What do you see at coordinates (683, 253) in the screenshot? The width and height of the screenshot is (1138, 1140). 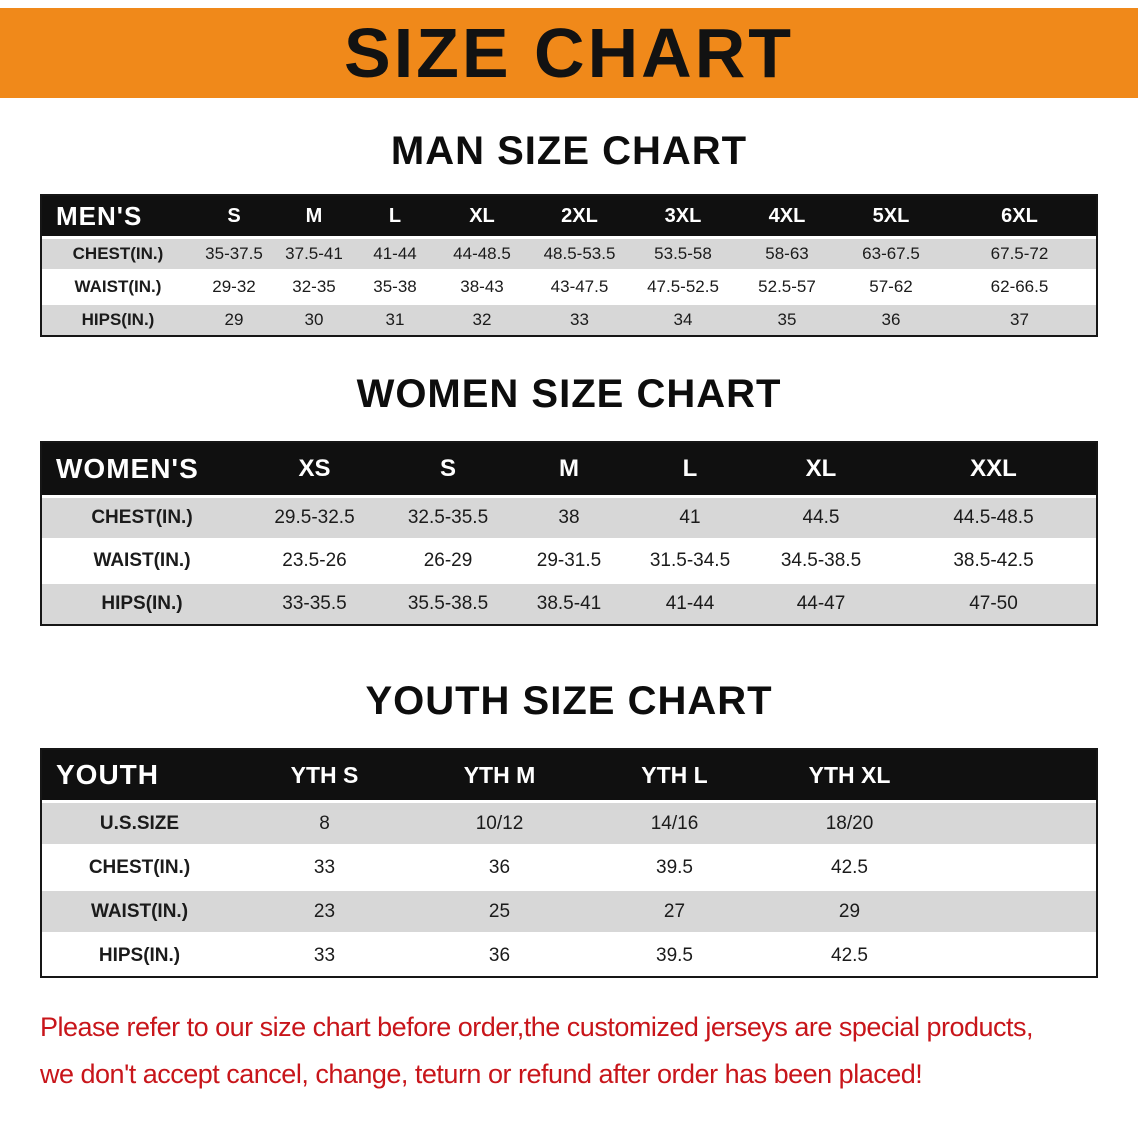 I see `table-cell: 53.5-58` at bounding box center [683, 253].